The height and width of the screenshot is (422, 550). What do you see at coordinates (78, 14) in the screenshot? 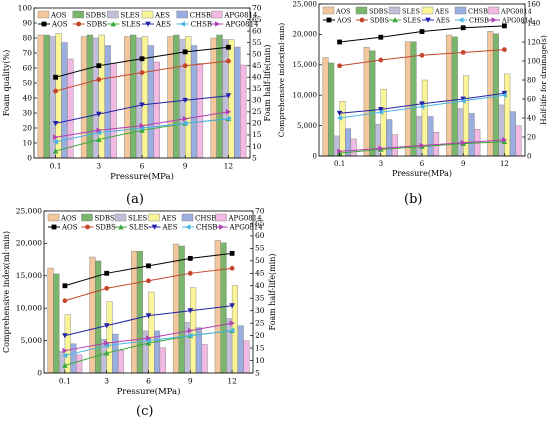
I see `a-legend-swatch-SDBS` at bounding box center [78, 14].